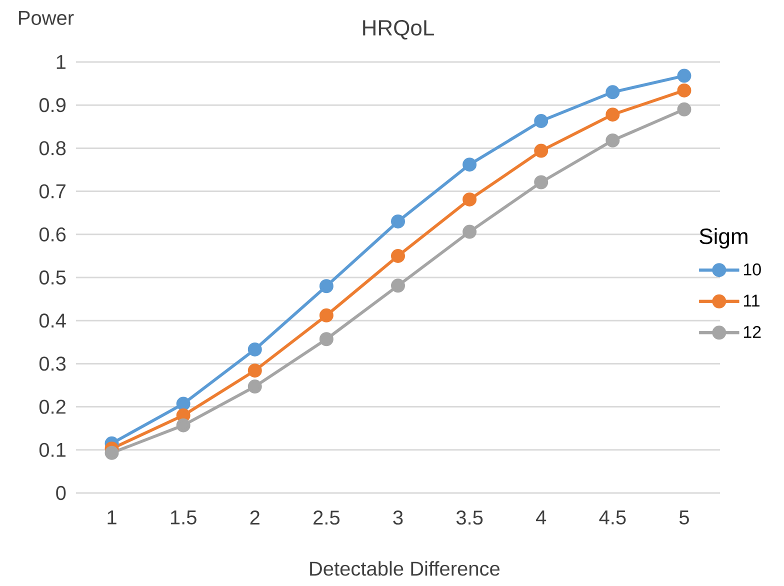  What do you see at coordinates (541, 517) in the screenshot?
I see `x-tick-label: 4` at bounding box center [541, 517].